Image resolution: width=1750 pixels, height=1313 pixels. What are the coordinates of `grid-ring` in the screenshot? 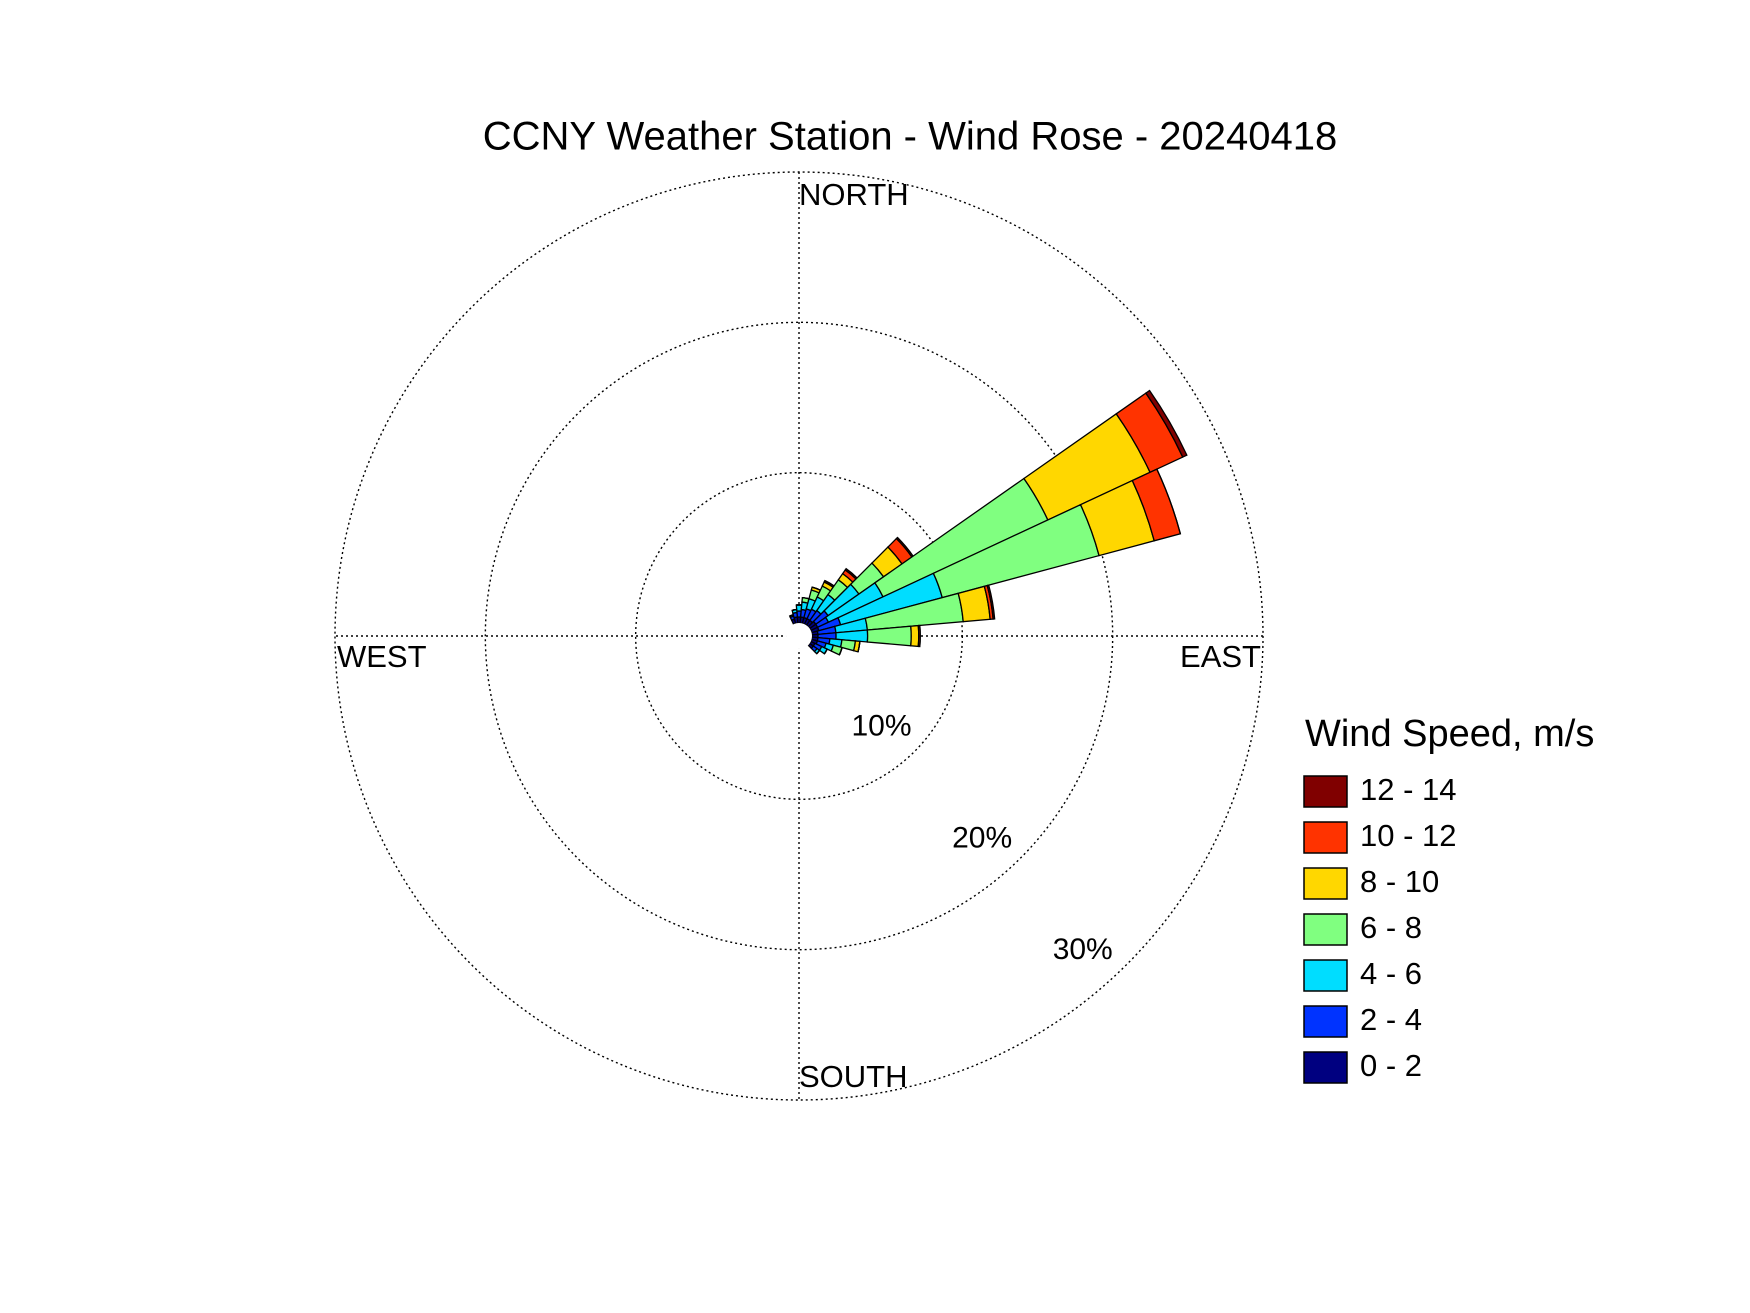 It's located at (799, 636).